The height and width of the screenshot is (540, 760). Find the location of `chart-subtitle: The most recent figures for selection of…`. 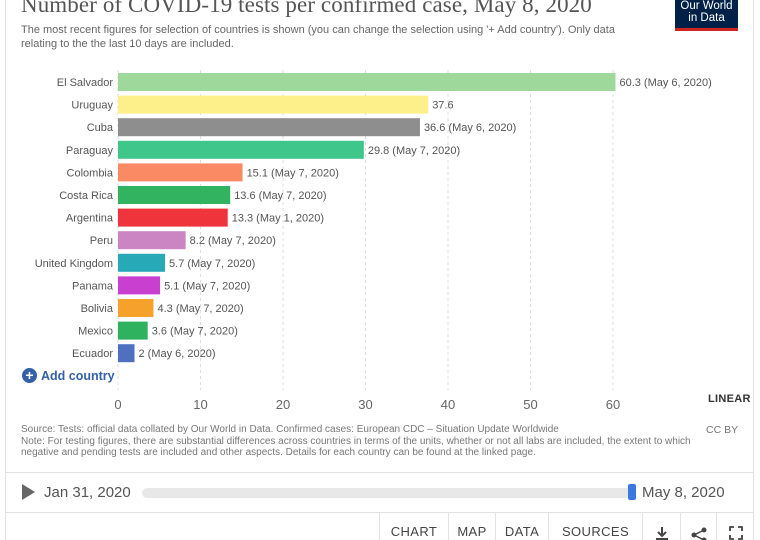

chart-subtitle: The most recent figures for selection of… is located at coordinates (318, 37).